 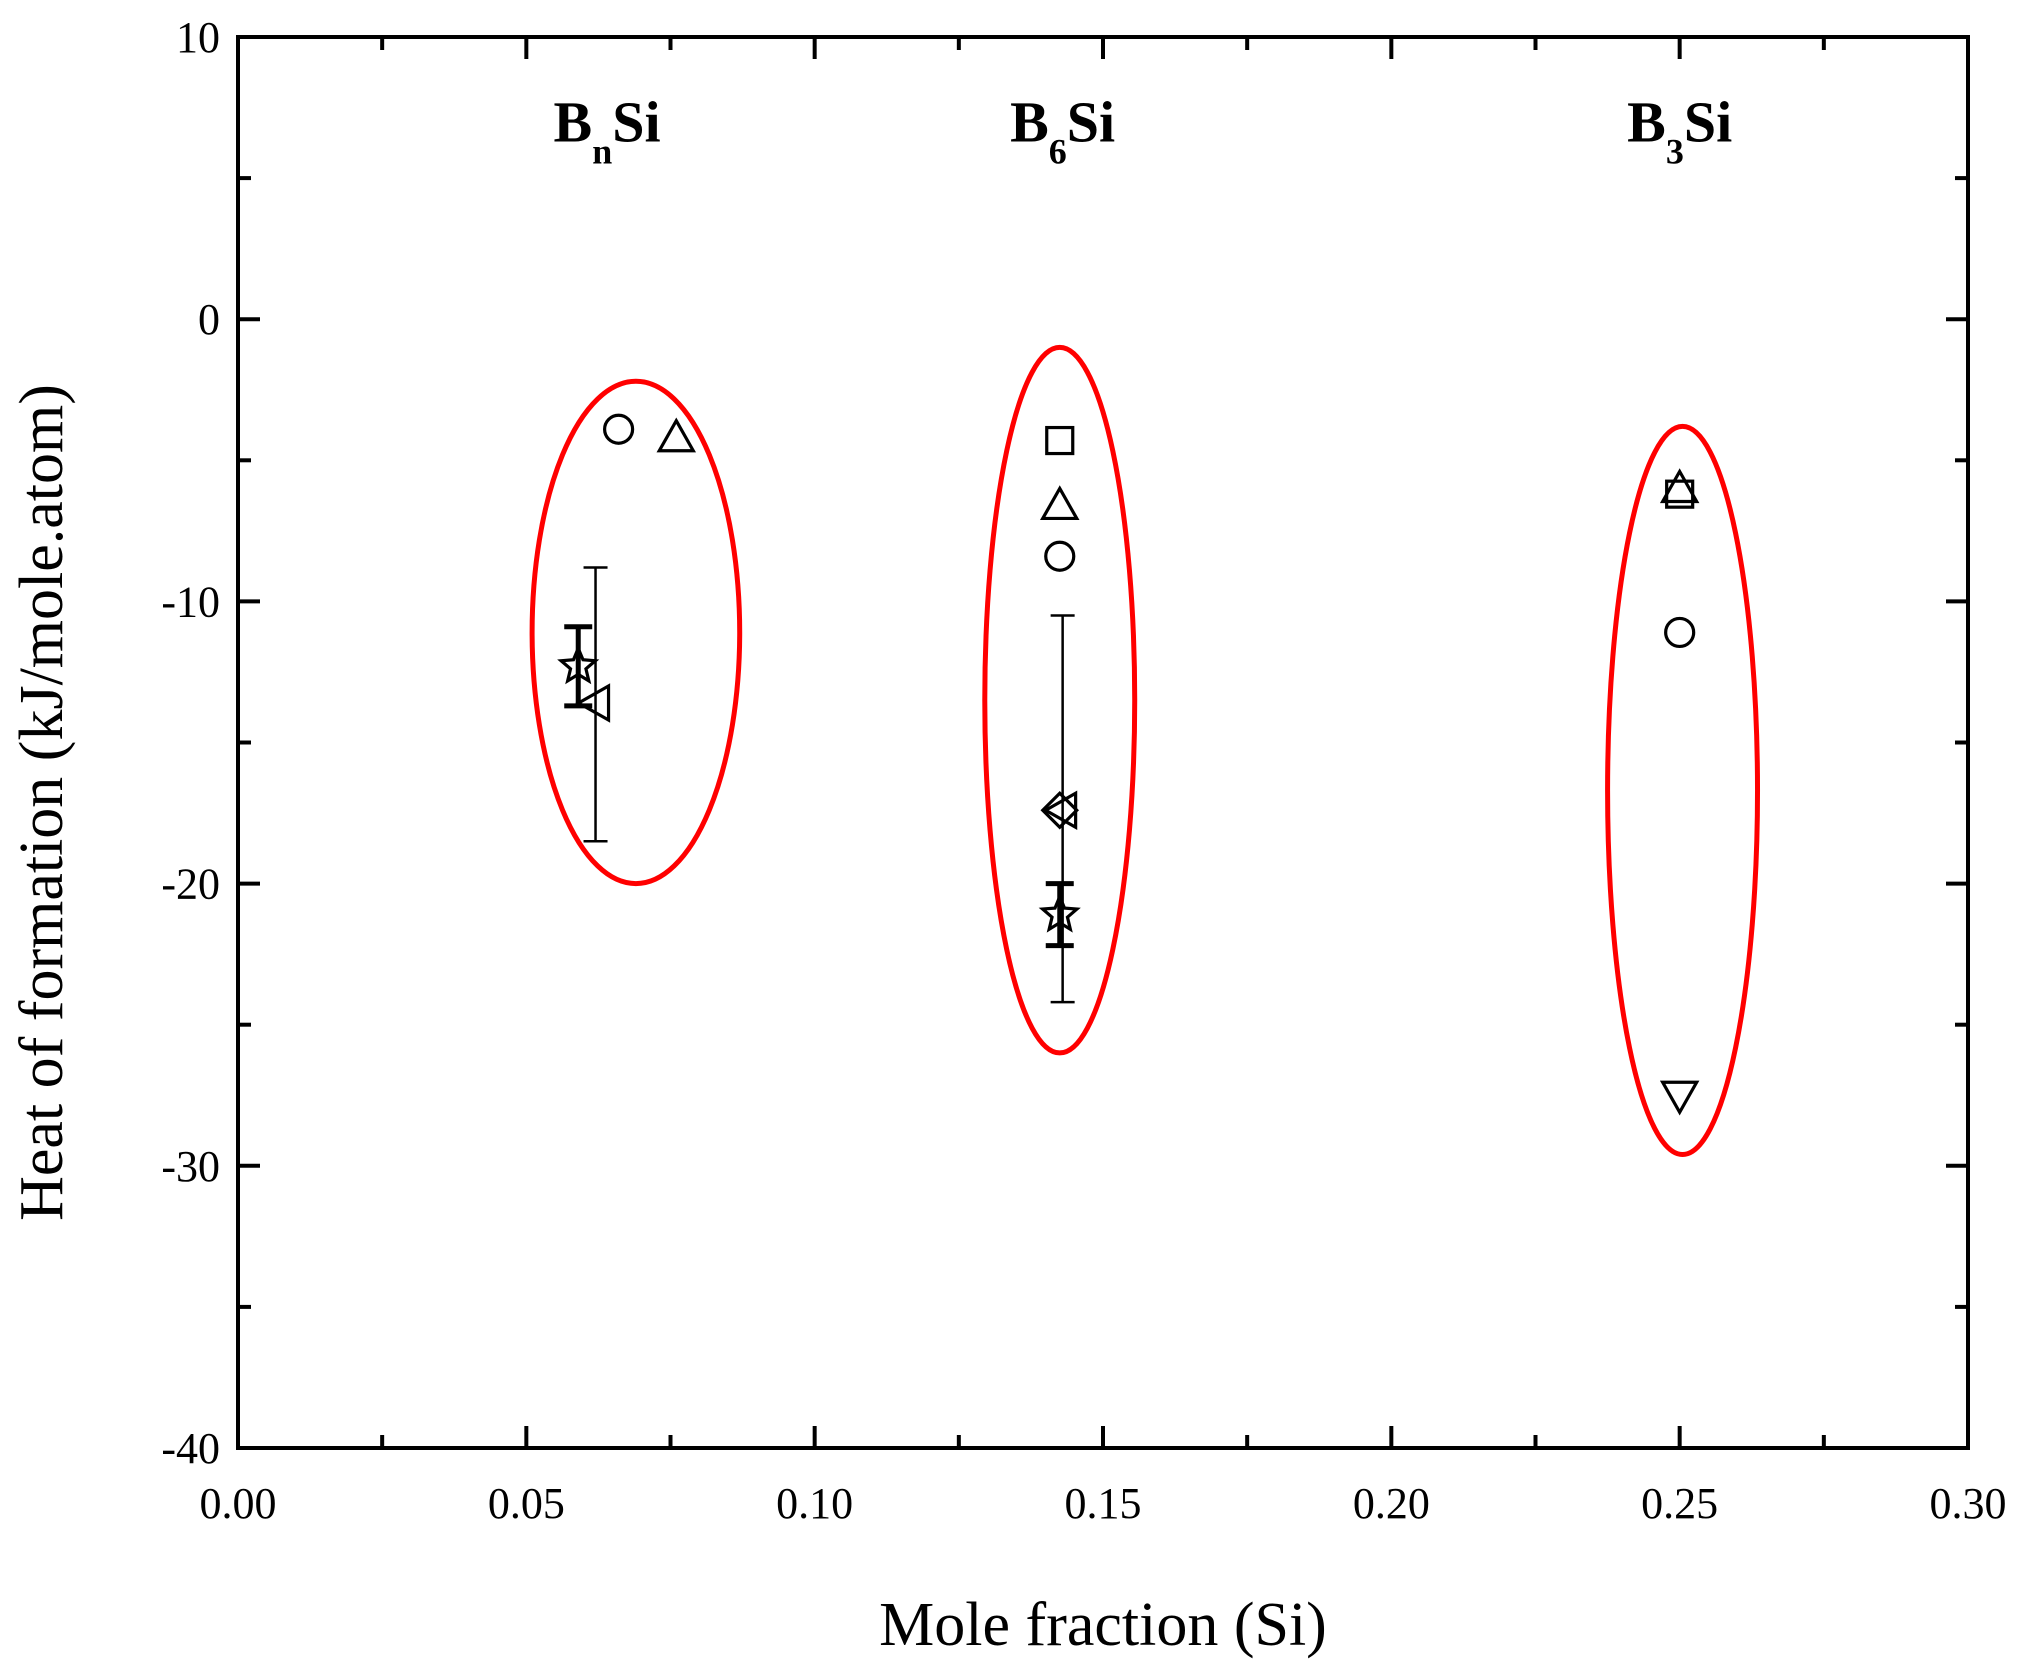 I want to click on group-label: B6Si, so click(x=1062, y=130).